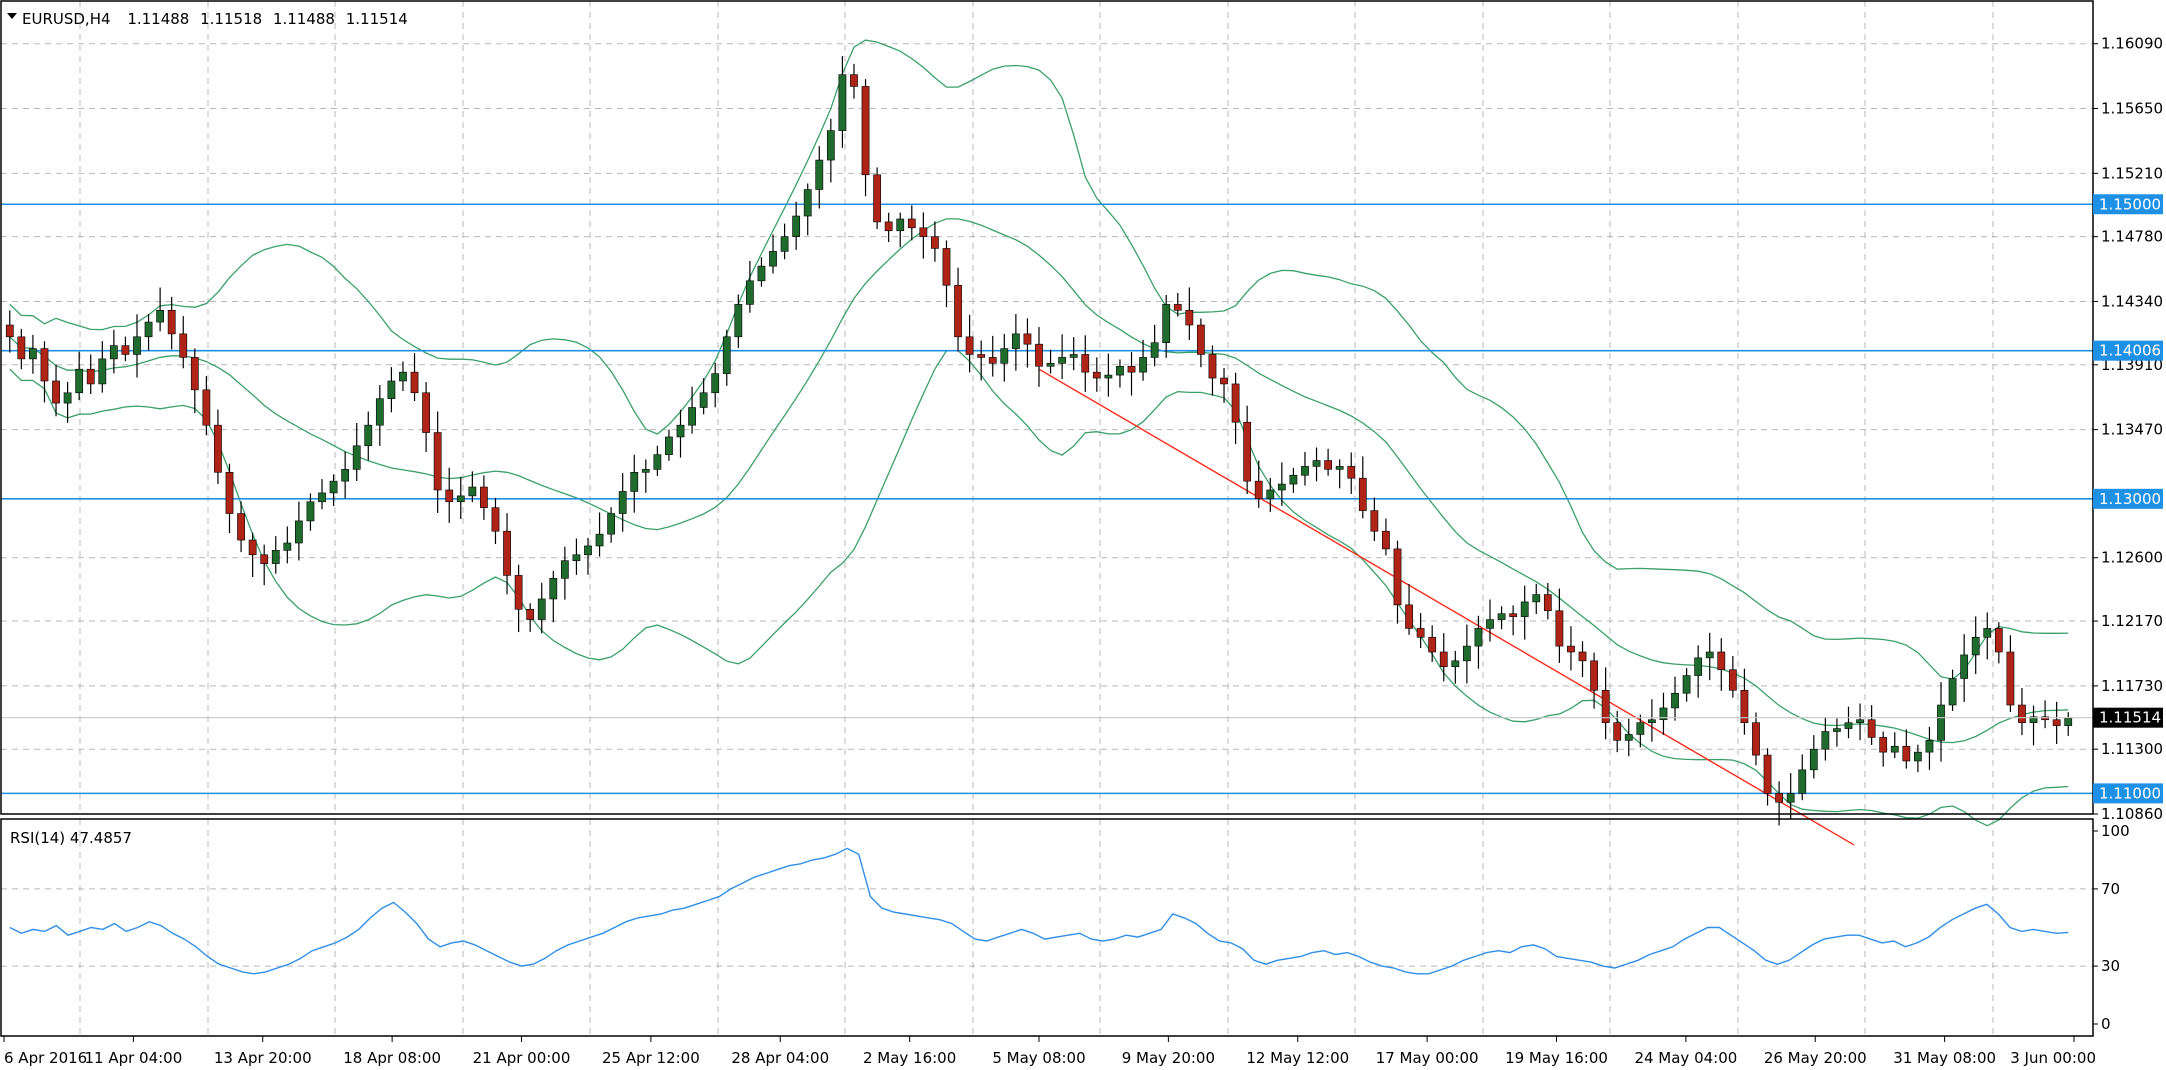 Image resolution: width=2166 pixels, height=1070 pixels. Describe the element at coordinates (2132, 301) in the screenshot. I see `price-tick-label: 1.14340` at that location.